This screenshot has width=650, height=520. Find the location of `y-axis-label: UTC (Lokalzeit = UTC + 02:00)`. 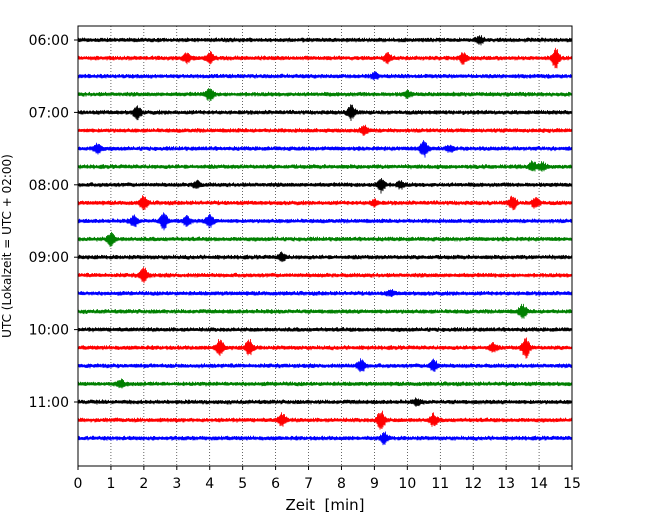

y-axis-label: UTC (Lokalzeit = UTC + 02:00) is located at coordinates (7, 246).